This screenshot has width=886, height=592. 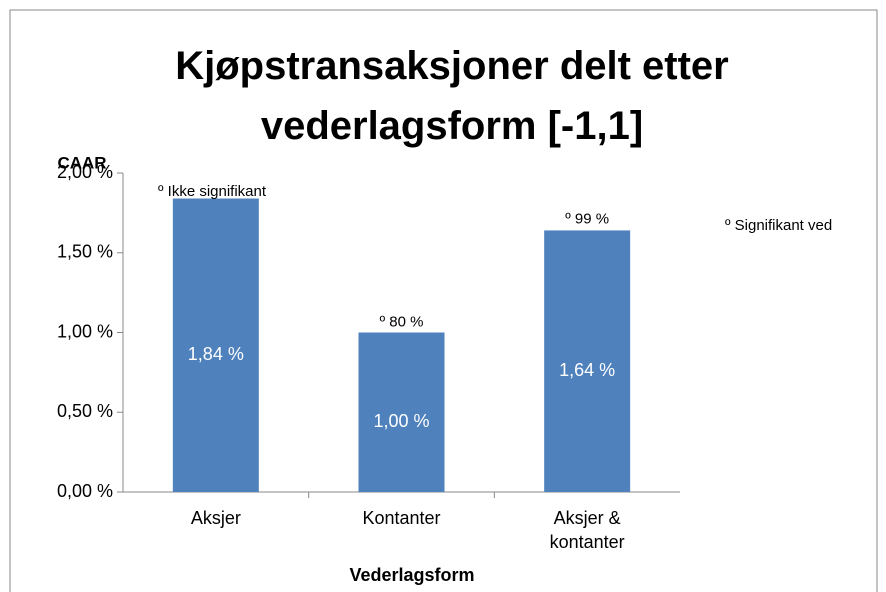 What do you see at coordinates (85, 411) in the screenshot?
I see `y-tick-label: 0,50 %` at bounding box center [85, 411].